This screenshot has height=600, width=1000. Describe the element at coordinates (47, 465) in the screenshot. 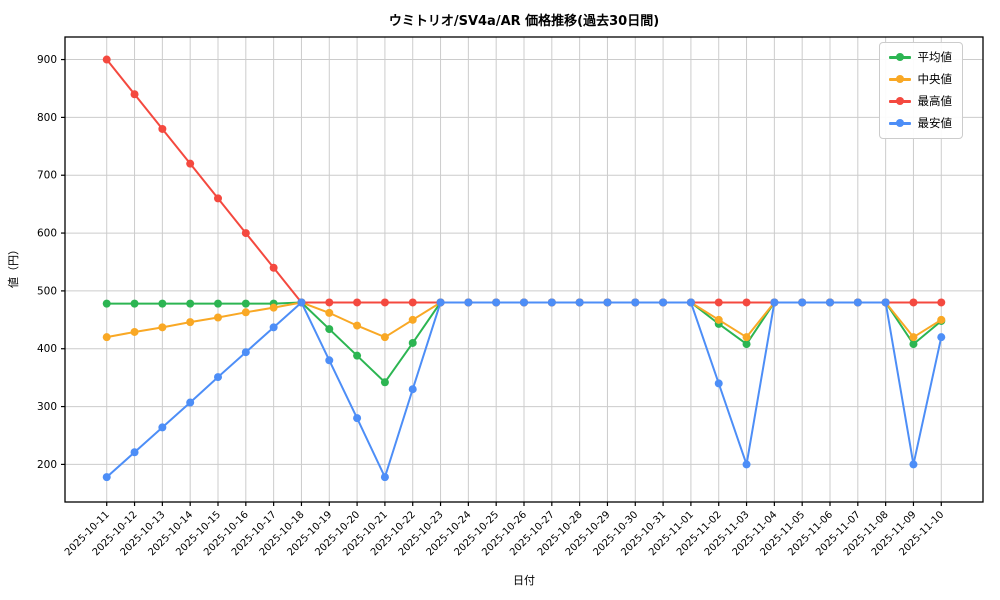

I see `y-tick-label: 200` at that location.